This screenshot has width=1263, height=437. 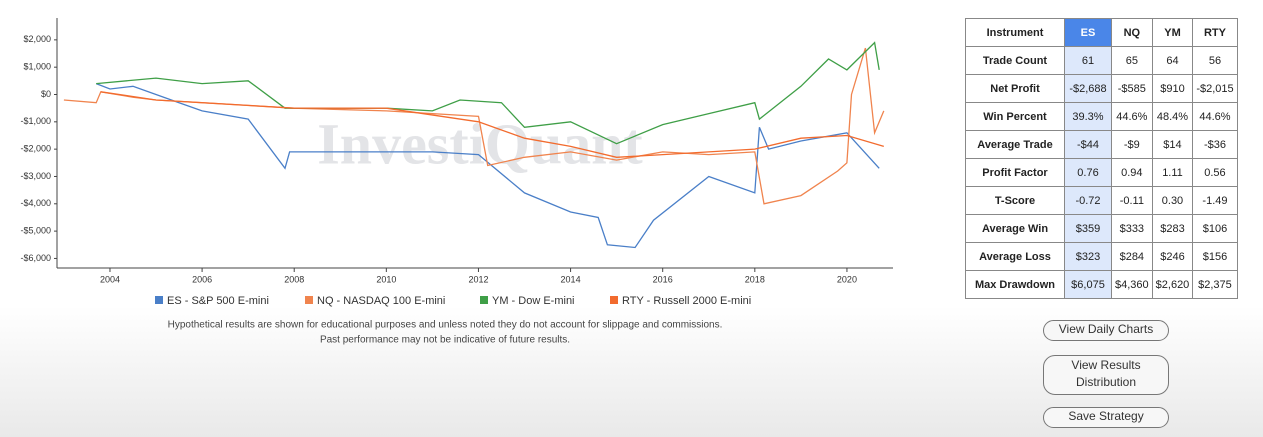 What do you see at coordinates (1015, 200) in the screenshot?
I see `table-cell: T-Score` at bounding box center [1015, 200].